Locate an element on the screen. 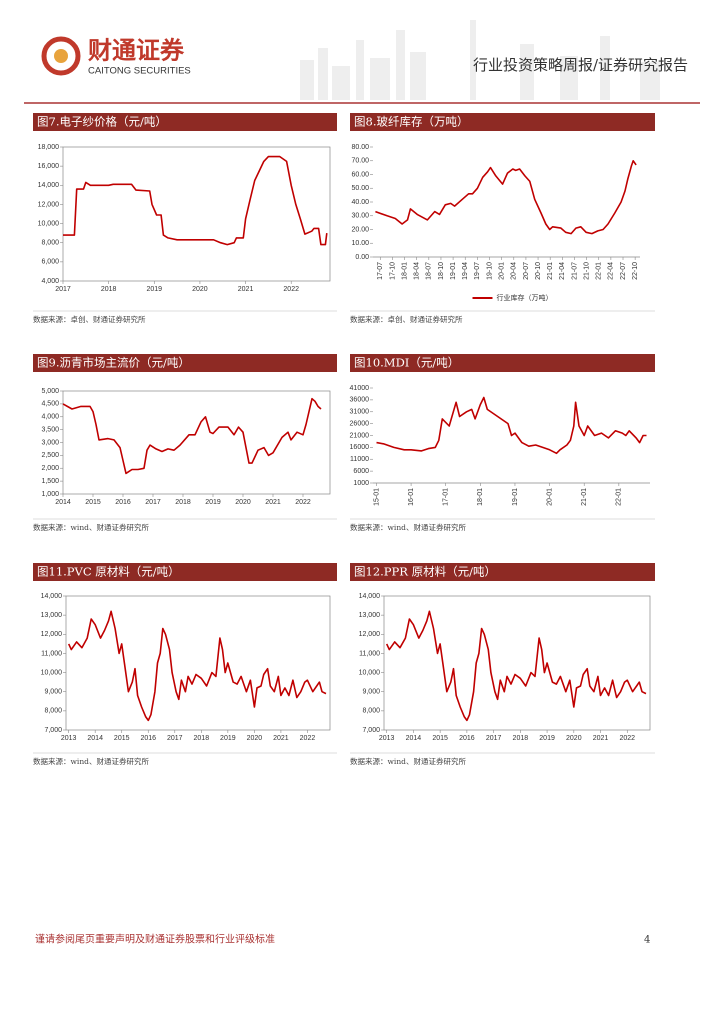 The height and width of the screenshot is (1024, 724). y-tick-label: 80.00 is located at coordinates (360, 147).